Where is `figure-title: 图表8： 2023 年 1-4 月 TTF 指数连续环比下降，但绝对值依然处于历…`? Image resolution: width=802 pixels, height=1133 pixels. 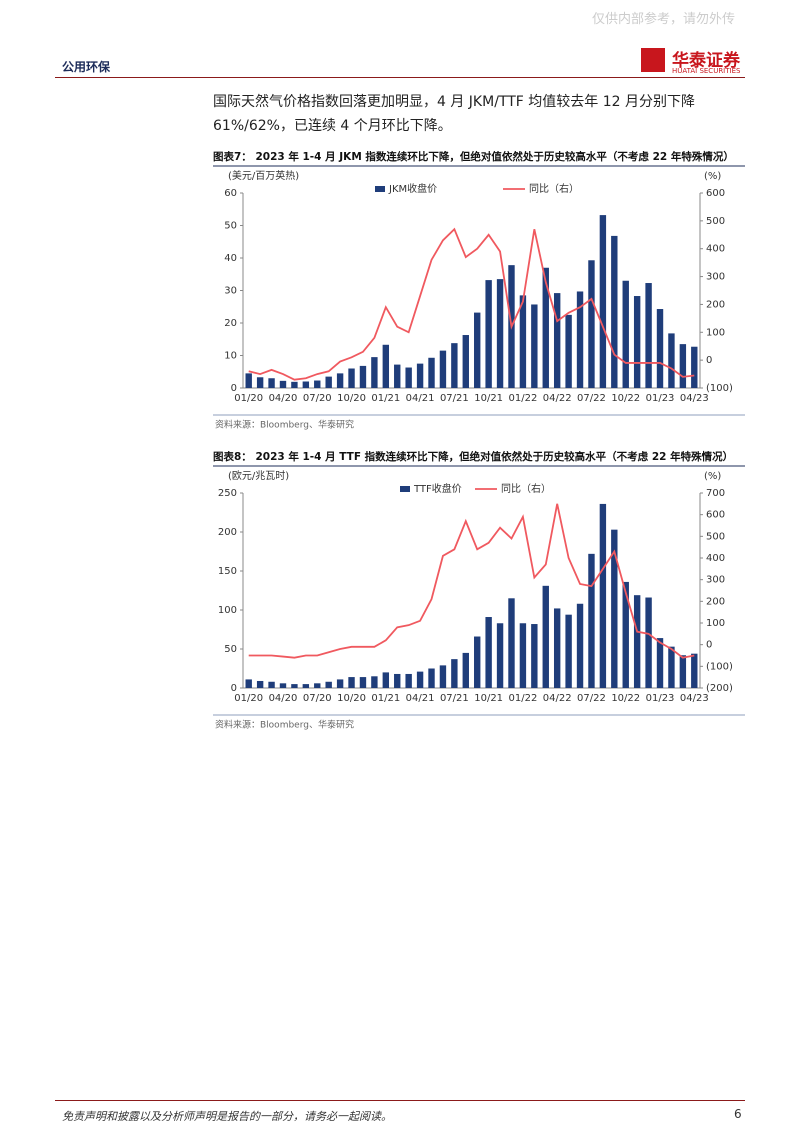
figure-title: 图表8： 2023 年 1-4 月 TTF 指数连续环比下降，但绝对值依然处于历… is located at coordinates (473, 456).